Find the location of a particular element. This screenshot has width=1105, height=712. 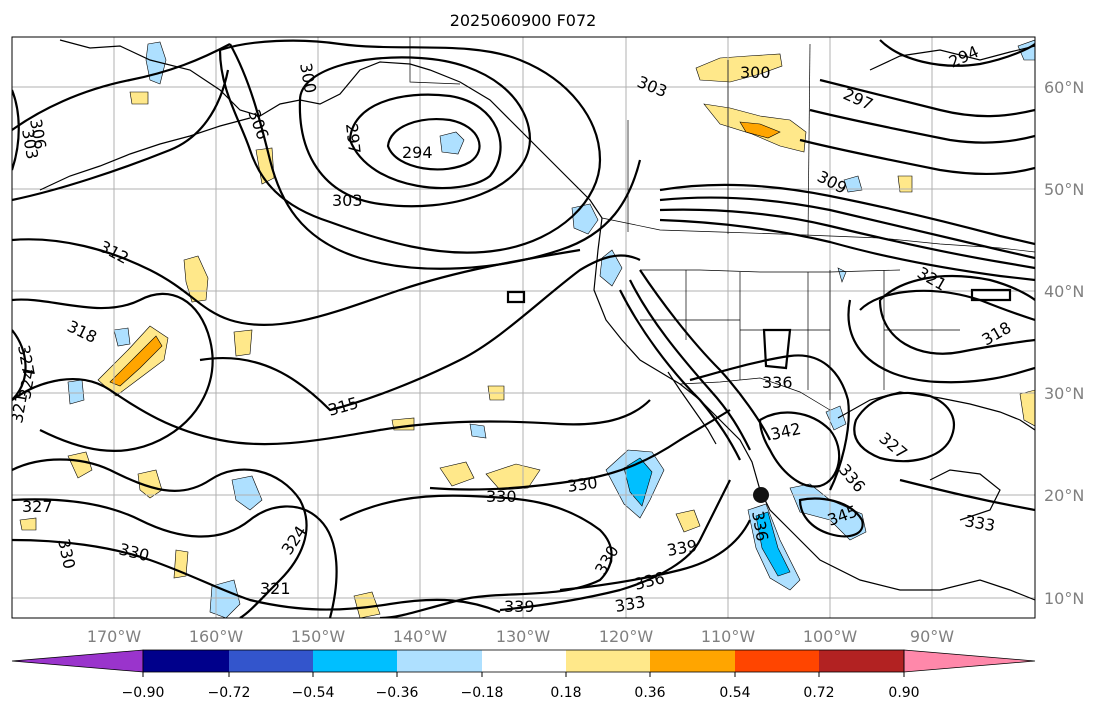

contour-294-low is located at coordinates (433, 144).